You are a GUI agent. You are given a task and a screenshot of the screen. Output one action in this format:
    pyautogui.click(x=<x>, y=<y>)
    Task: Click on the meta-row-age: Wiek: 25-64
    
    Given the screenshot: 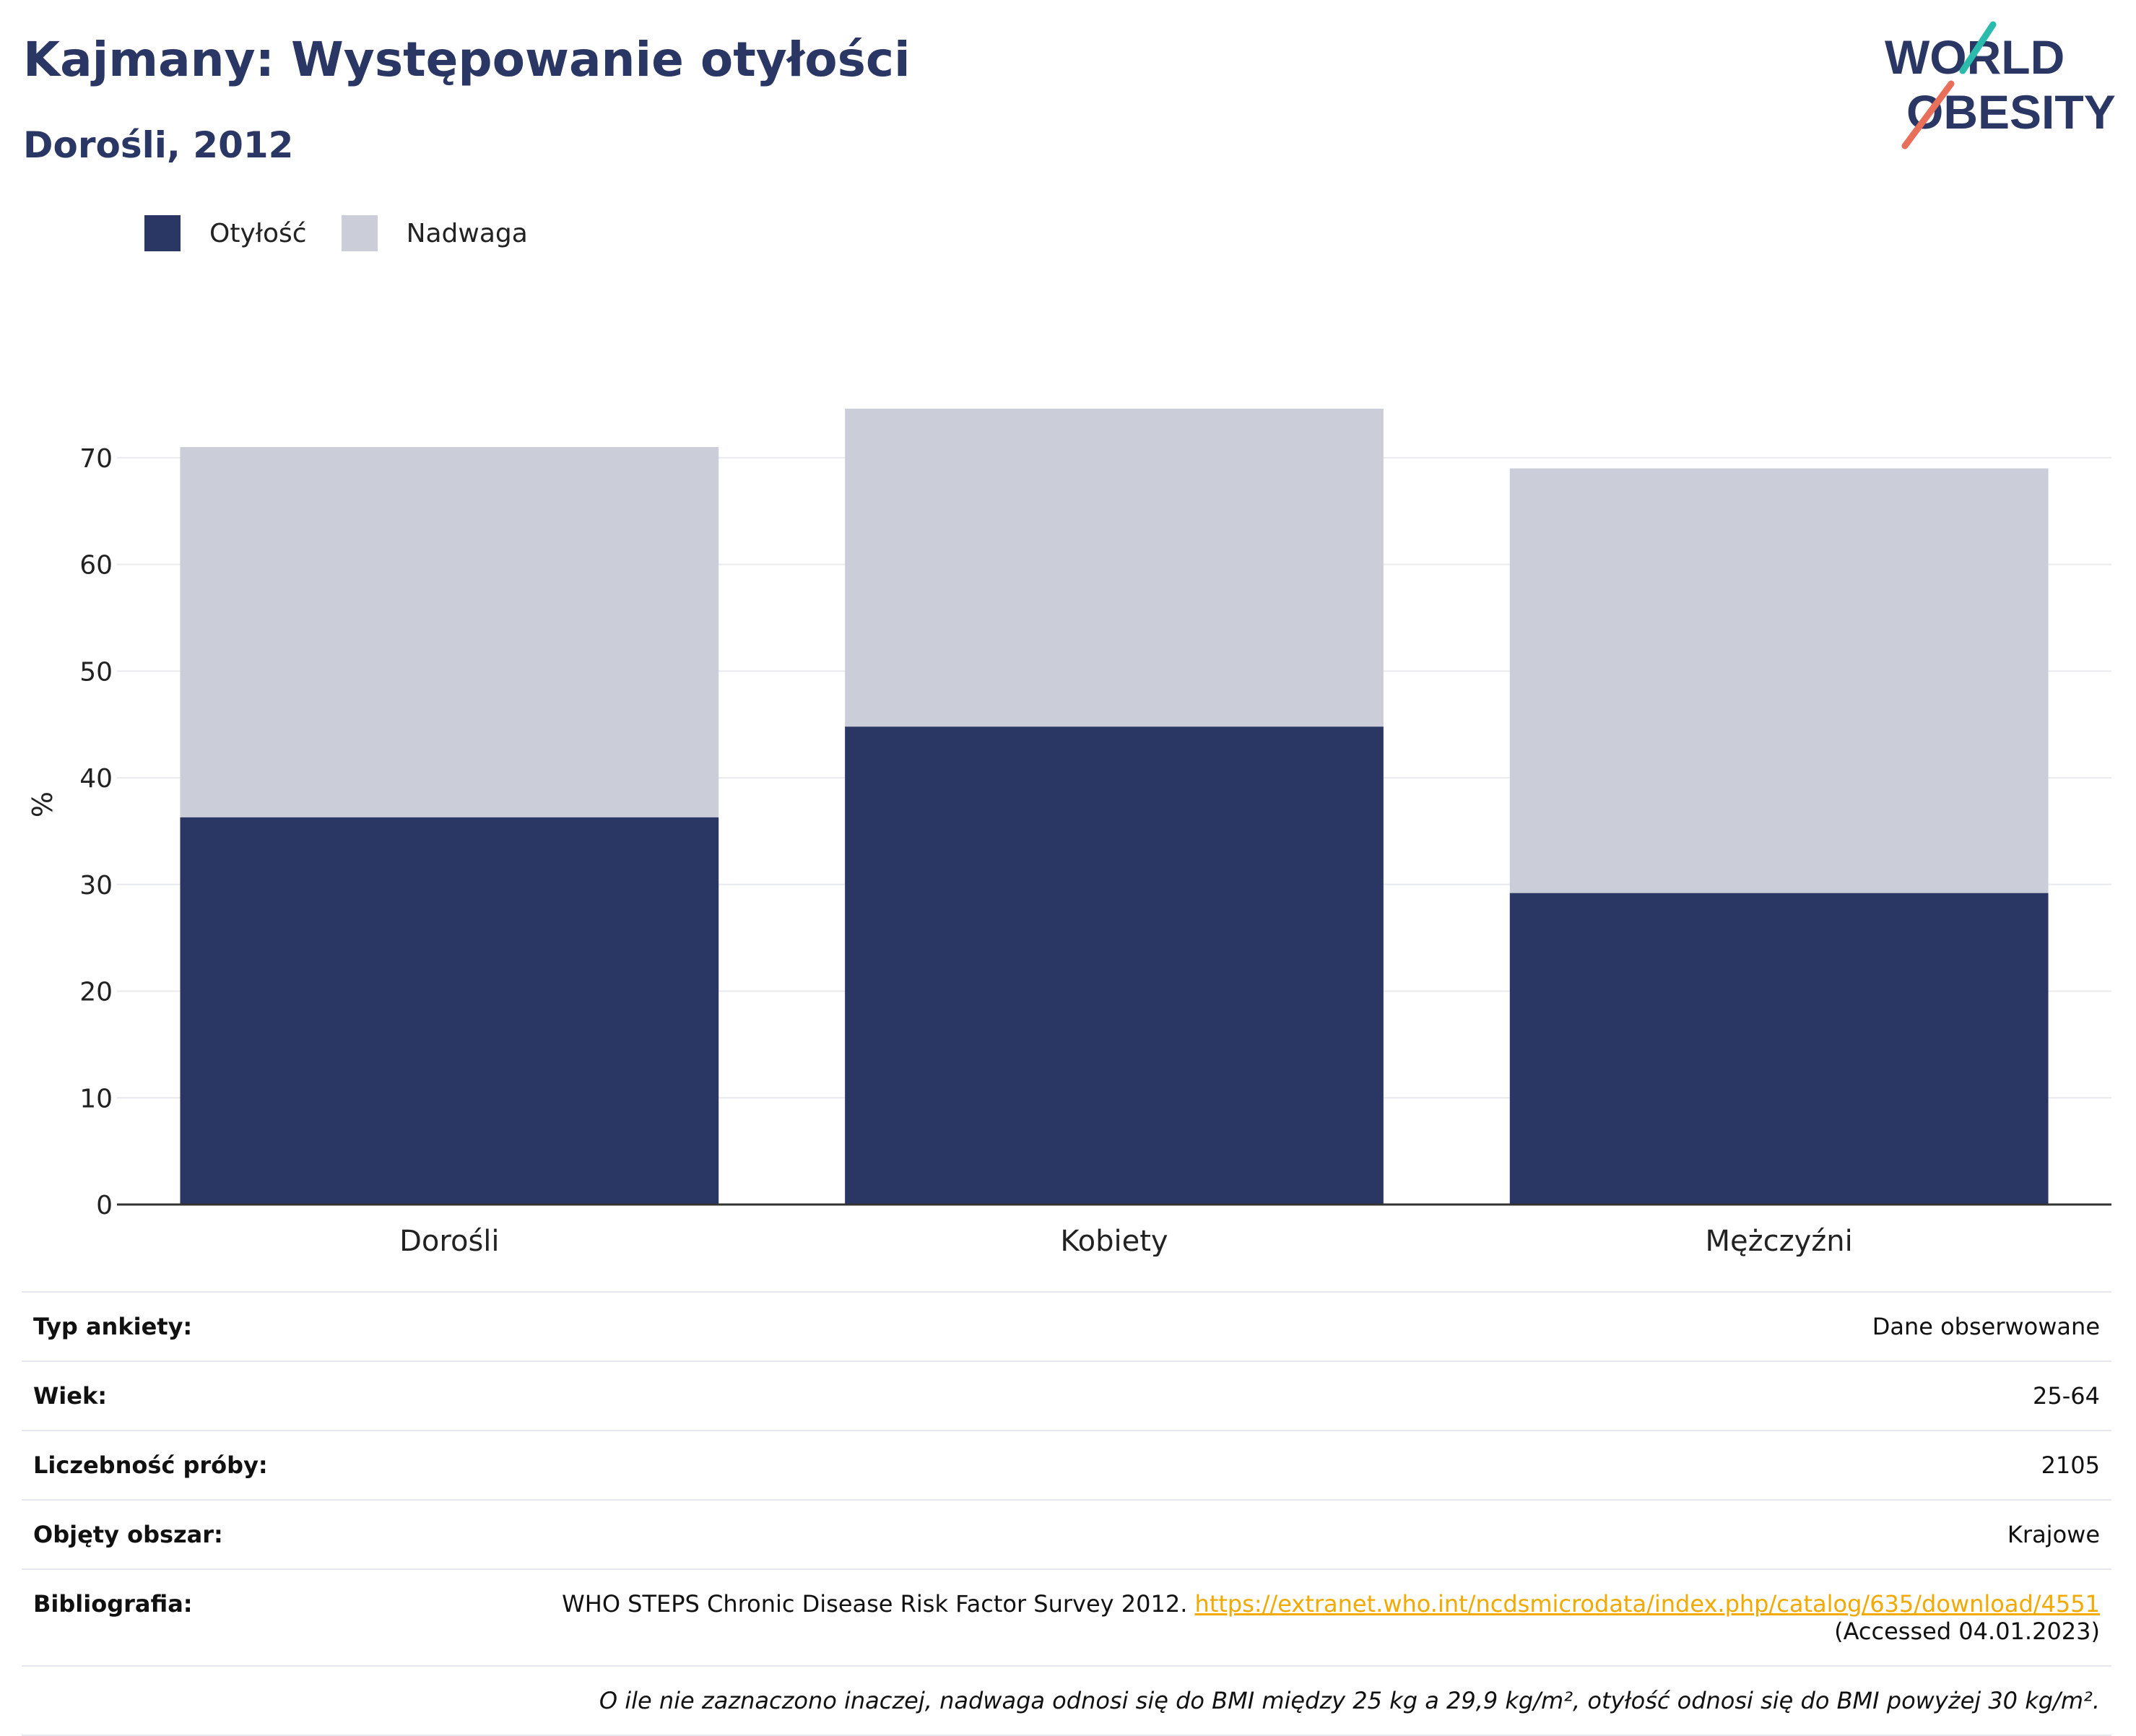 What is the action you would take?
    pyautogui.click(x=1067, y=1396)
    